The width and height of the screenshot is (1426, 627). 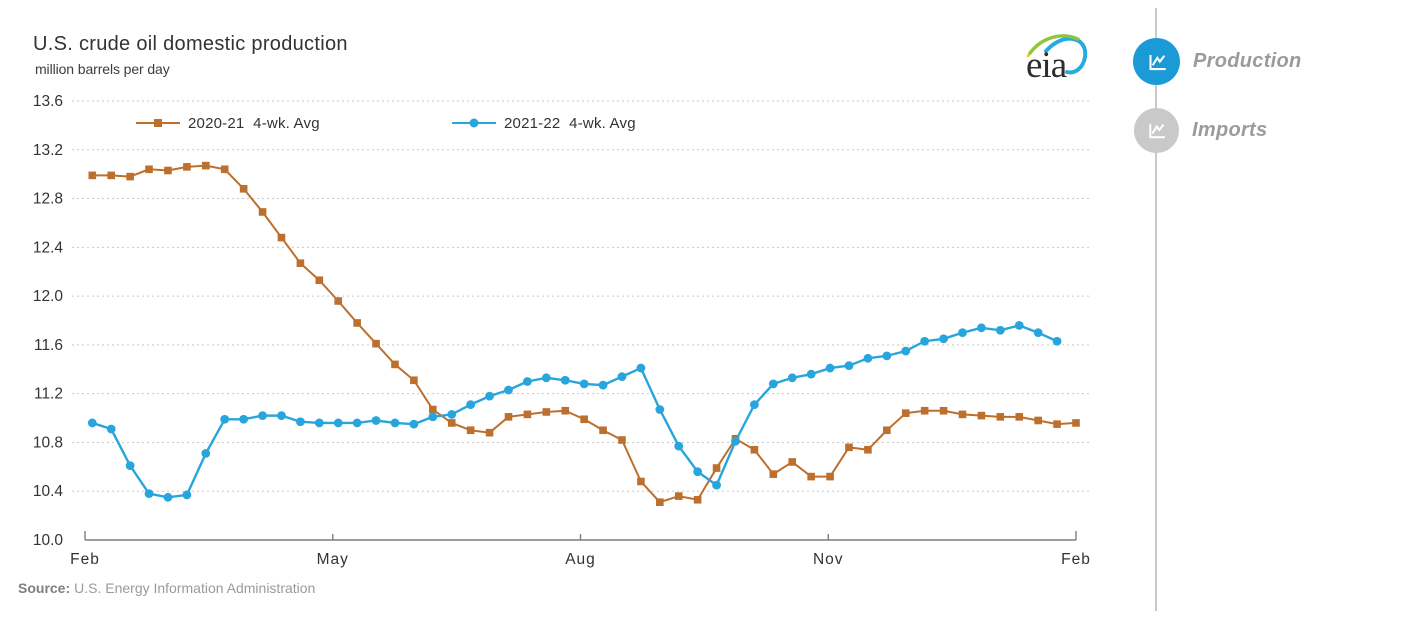 I want to click on svg-text: 13.6, so click(x=48, y=101).